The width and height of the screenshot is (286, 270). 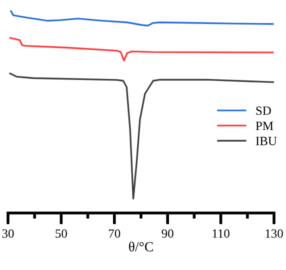 I want to click on legend-label: PM, so click(x=265, y=126).